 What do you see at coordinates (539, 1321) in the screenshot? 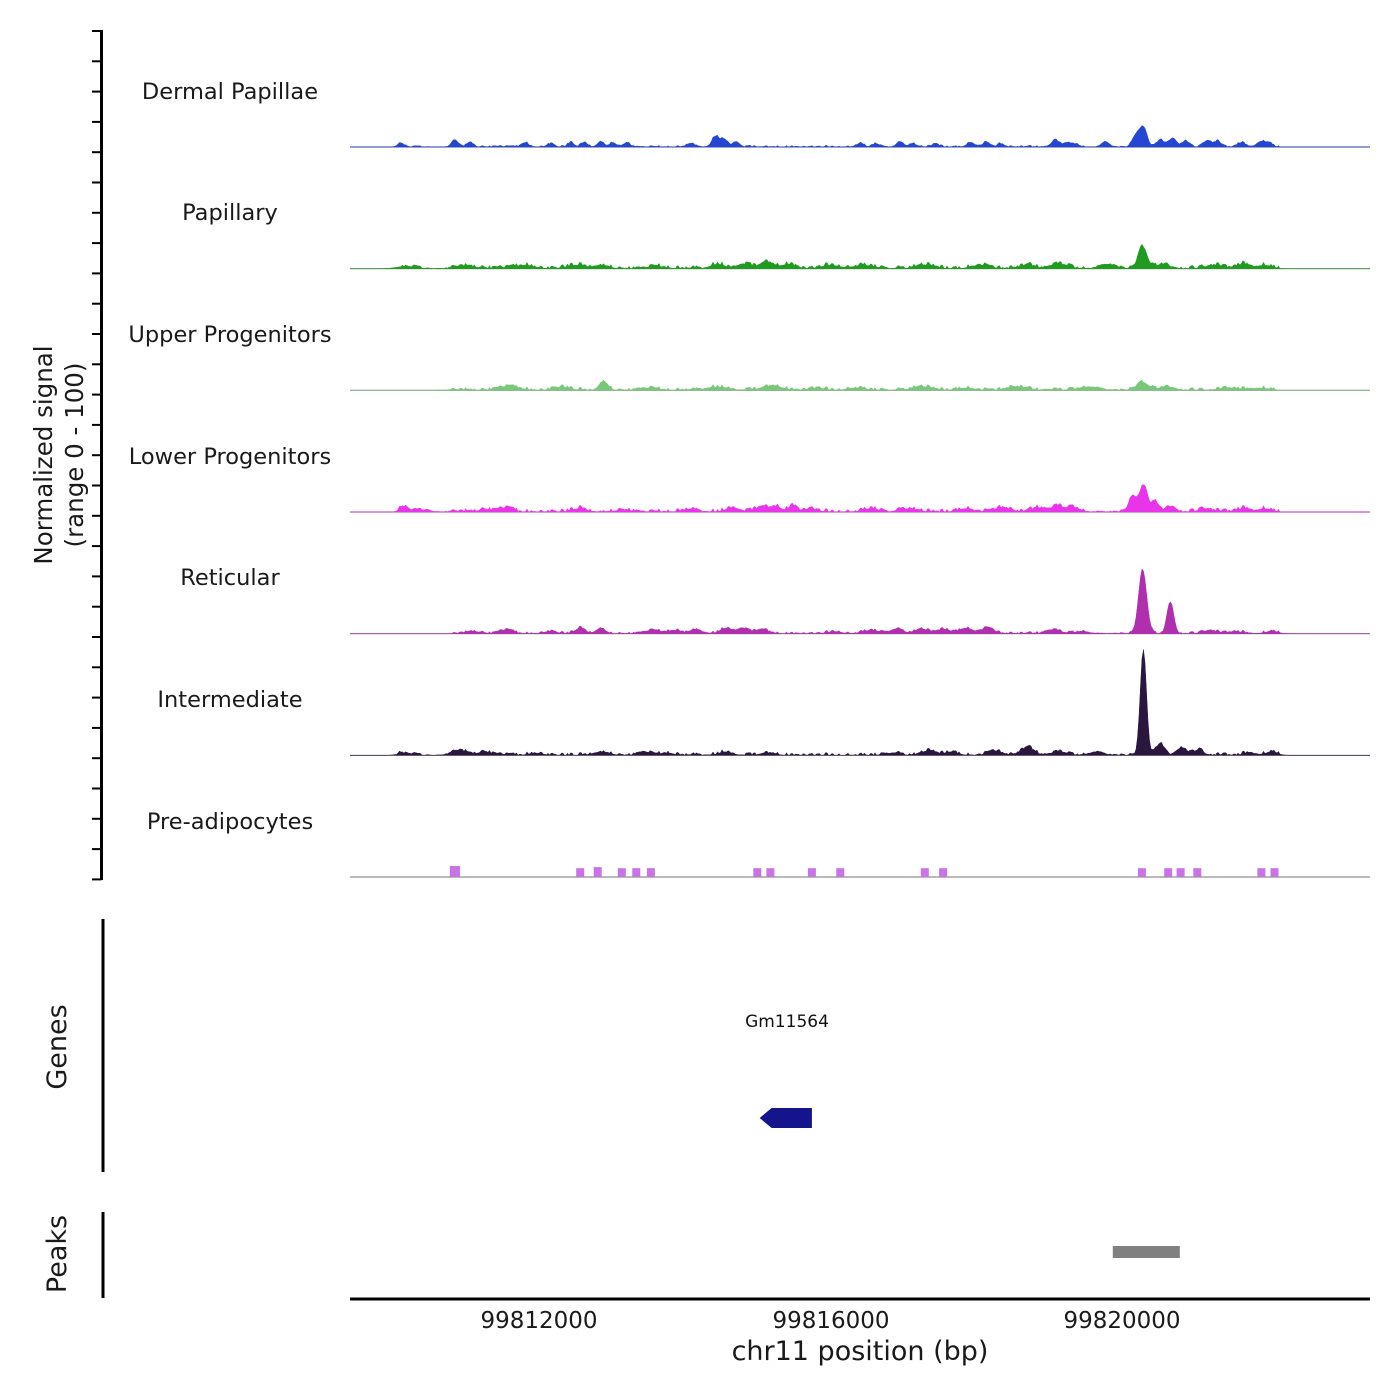
I see `x-tick-99812000: 99812000` at bounding box center [539, 1321].